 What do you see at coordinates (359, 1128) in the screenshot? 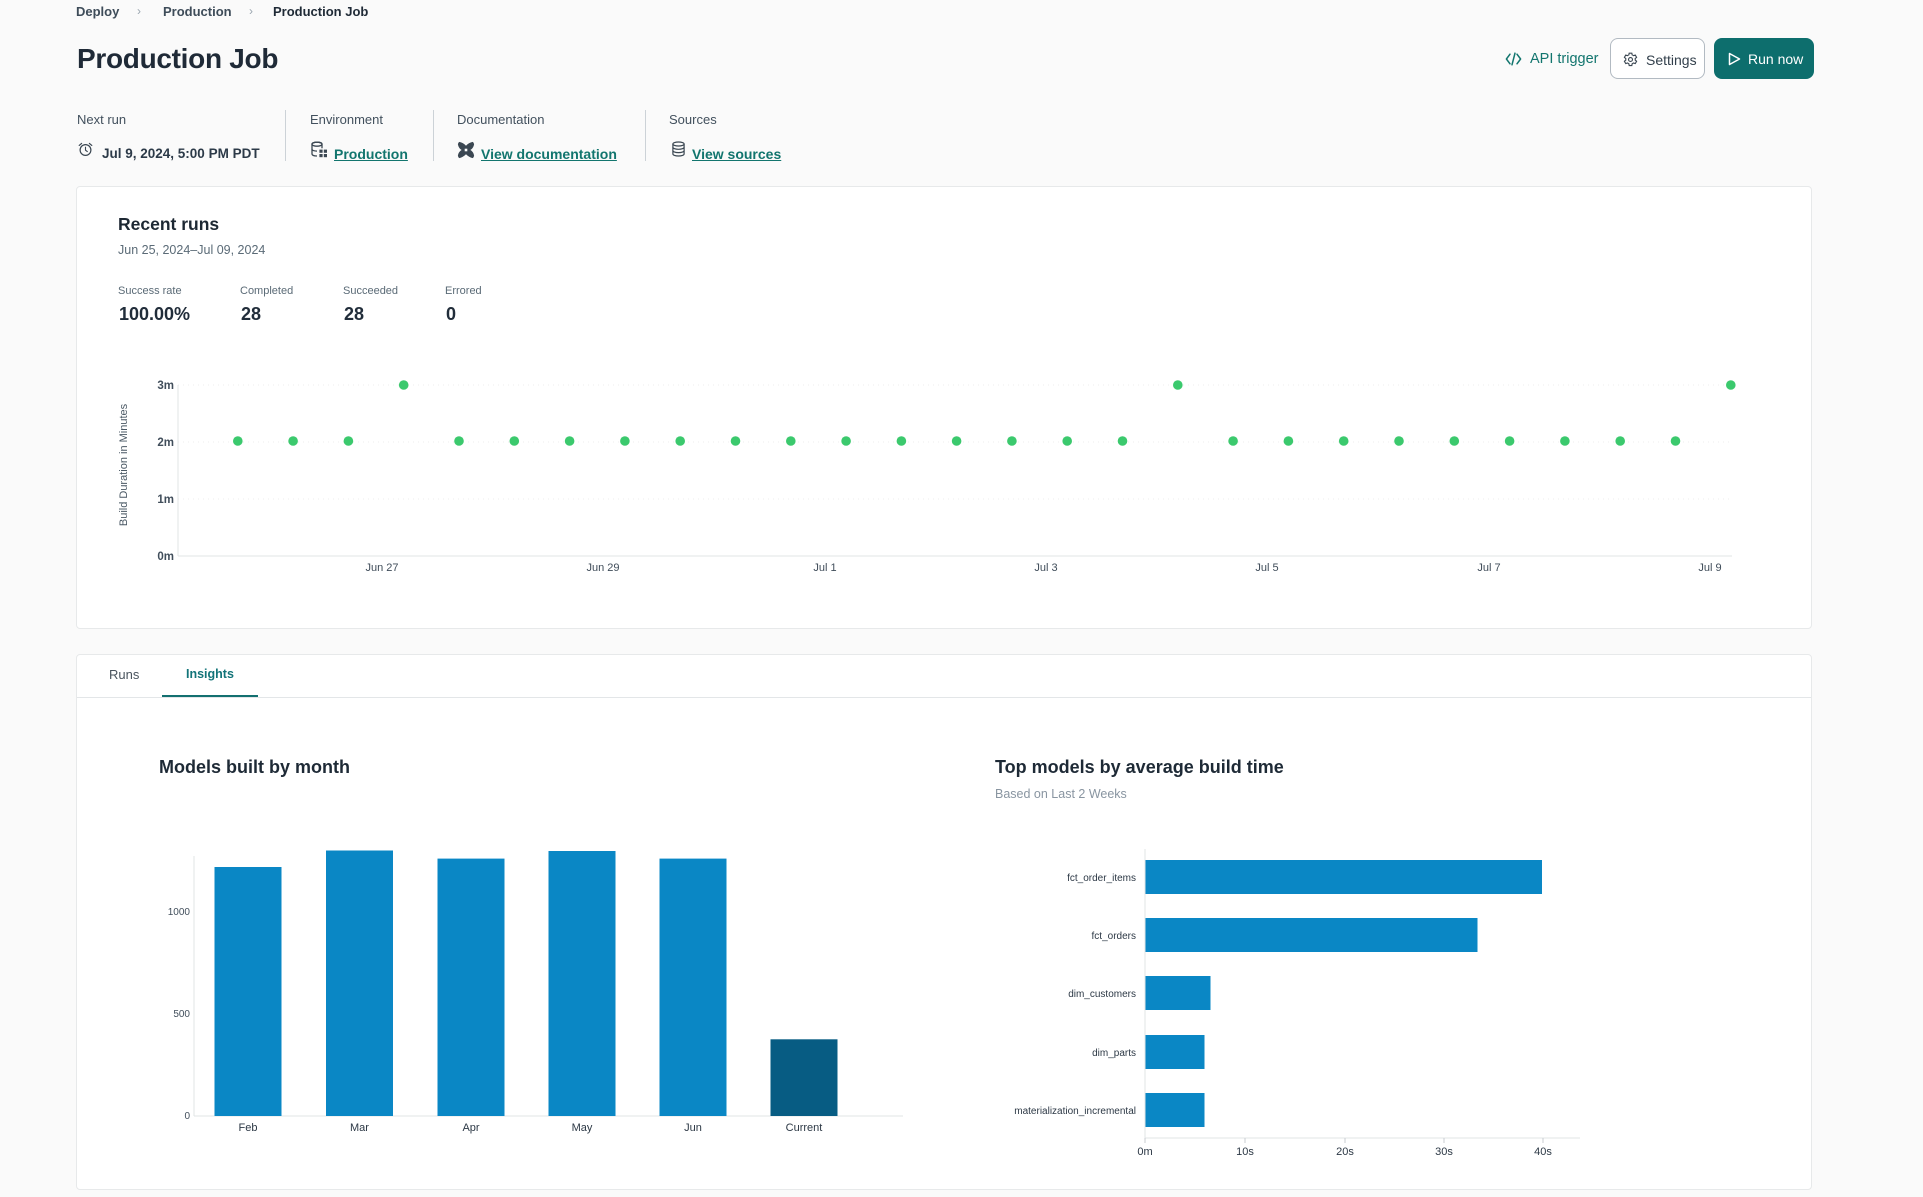
I see `svg-text: Mar` at bounding box center [359, 1128].